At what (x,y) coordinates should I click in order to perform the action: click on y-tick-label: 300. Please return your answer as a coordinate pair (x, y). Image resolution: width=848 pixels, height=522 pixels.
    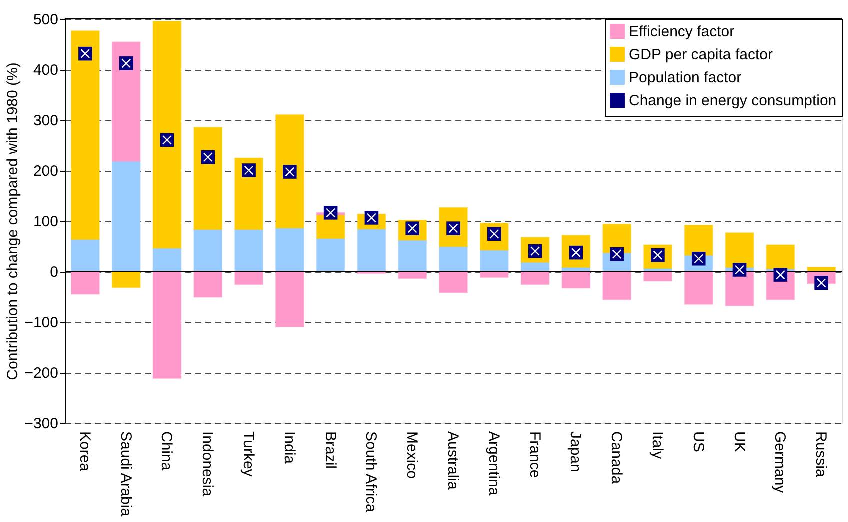
    Looking at the image, I should click on (45, 121).